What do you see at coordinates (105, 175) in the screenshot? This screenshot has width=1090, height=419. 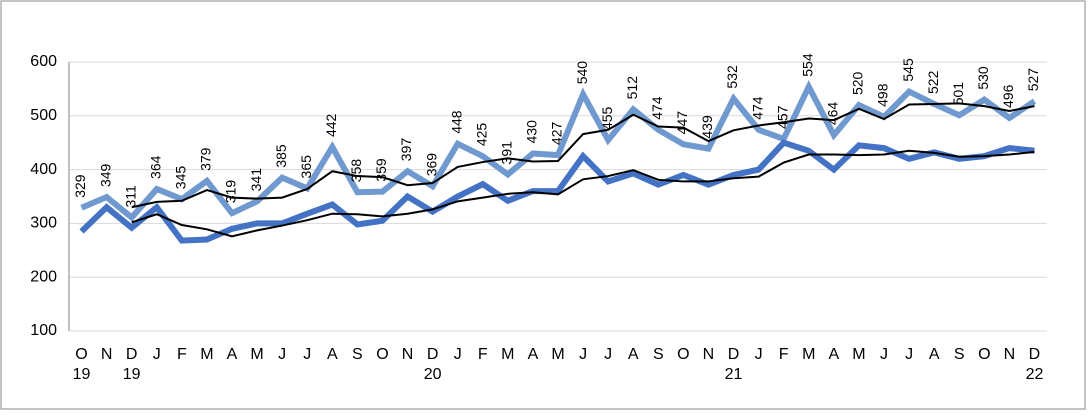 I see `data-label: 349` at bounding box center [105, 175].